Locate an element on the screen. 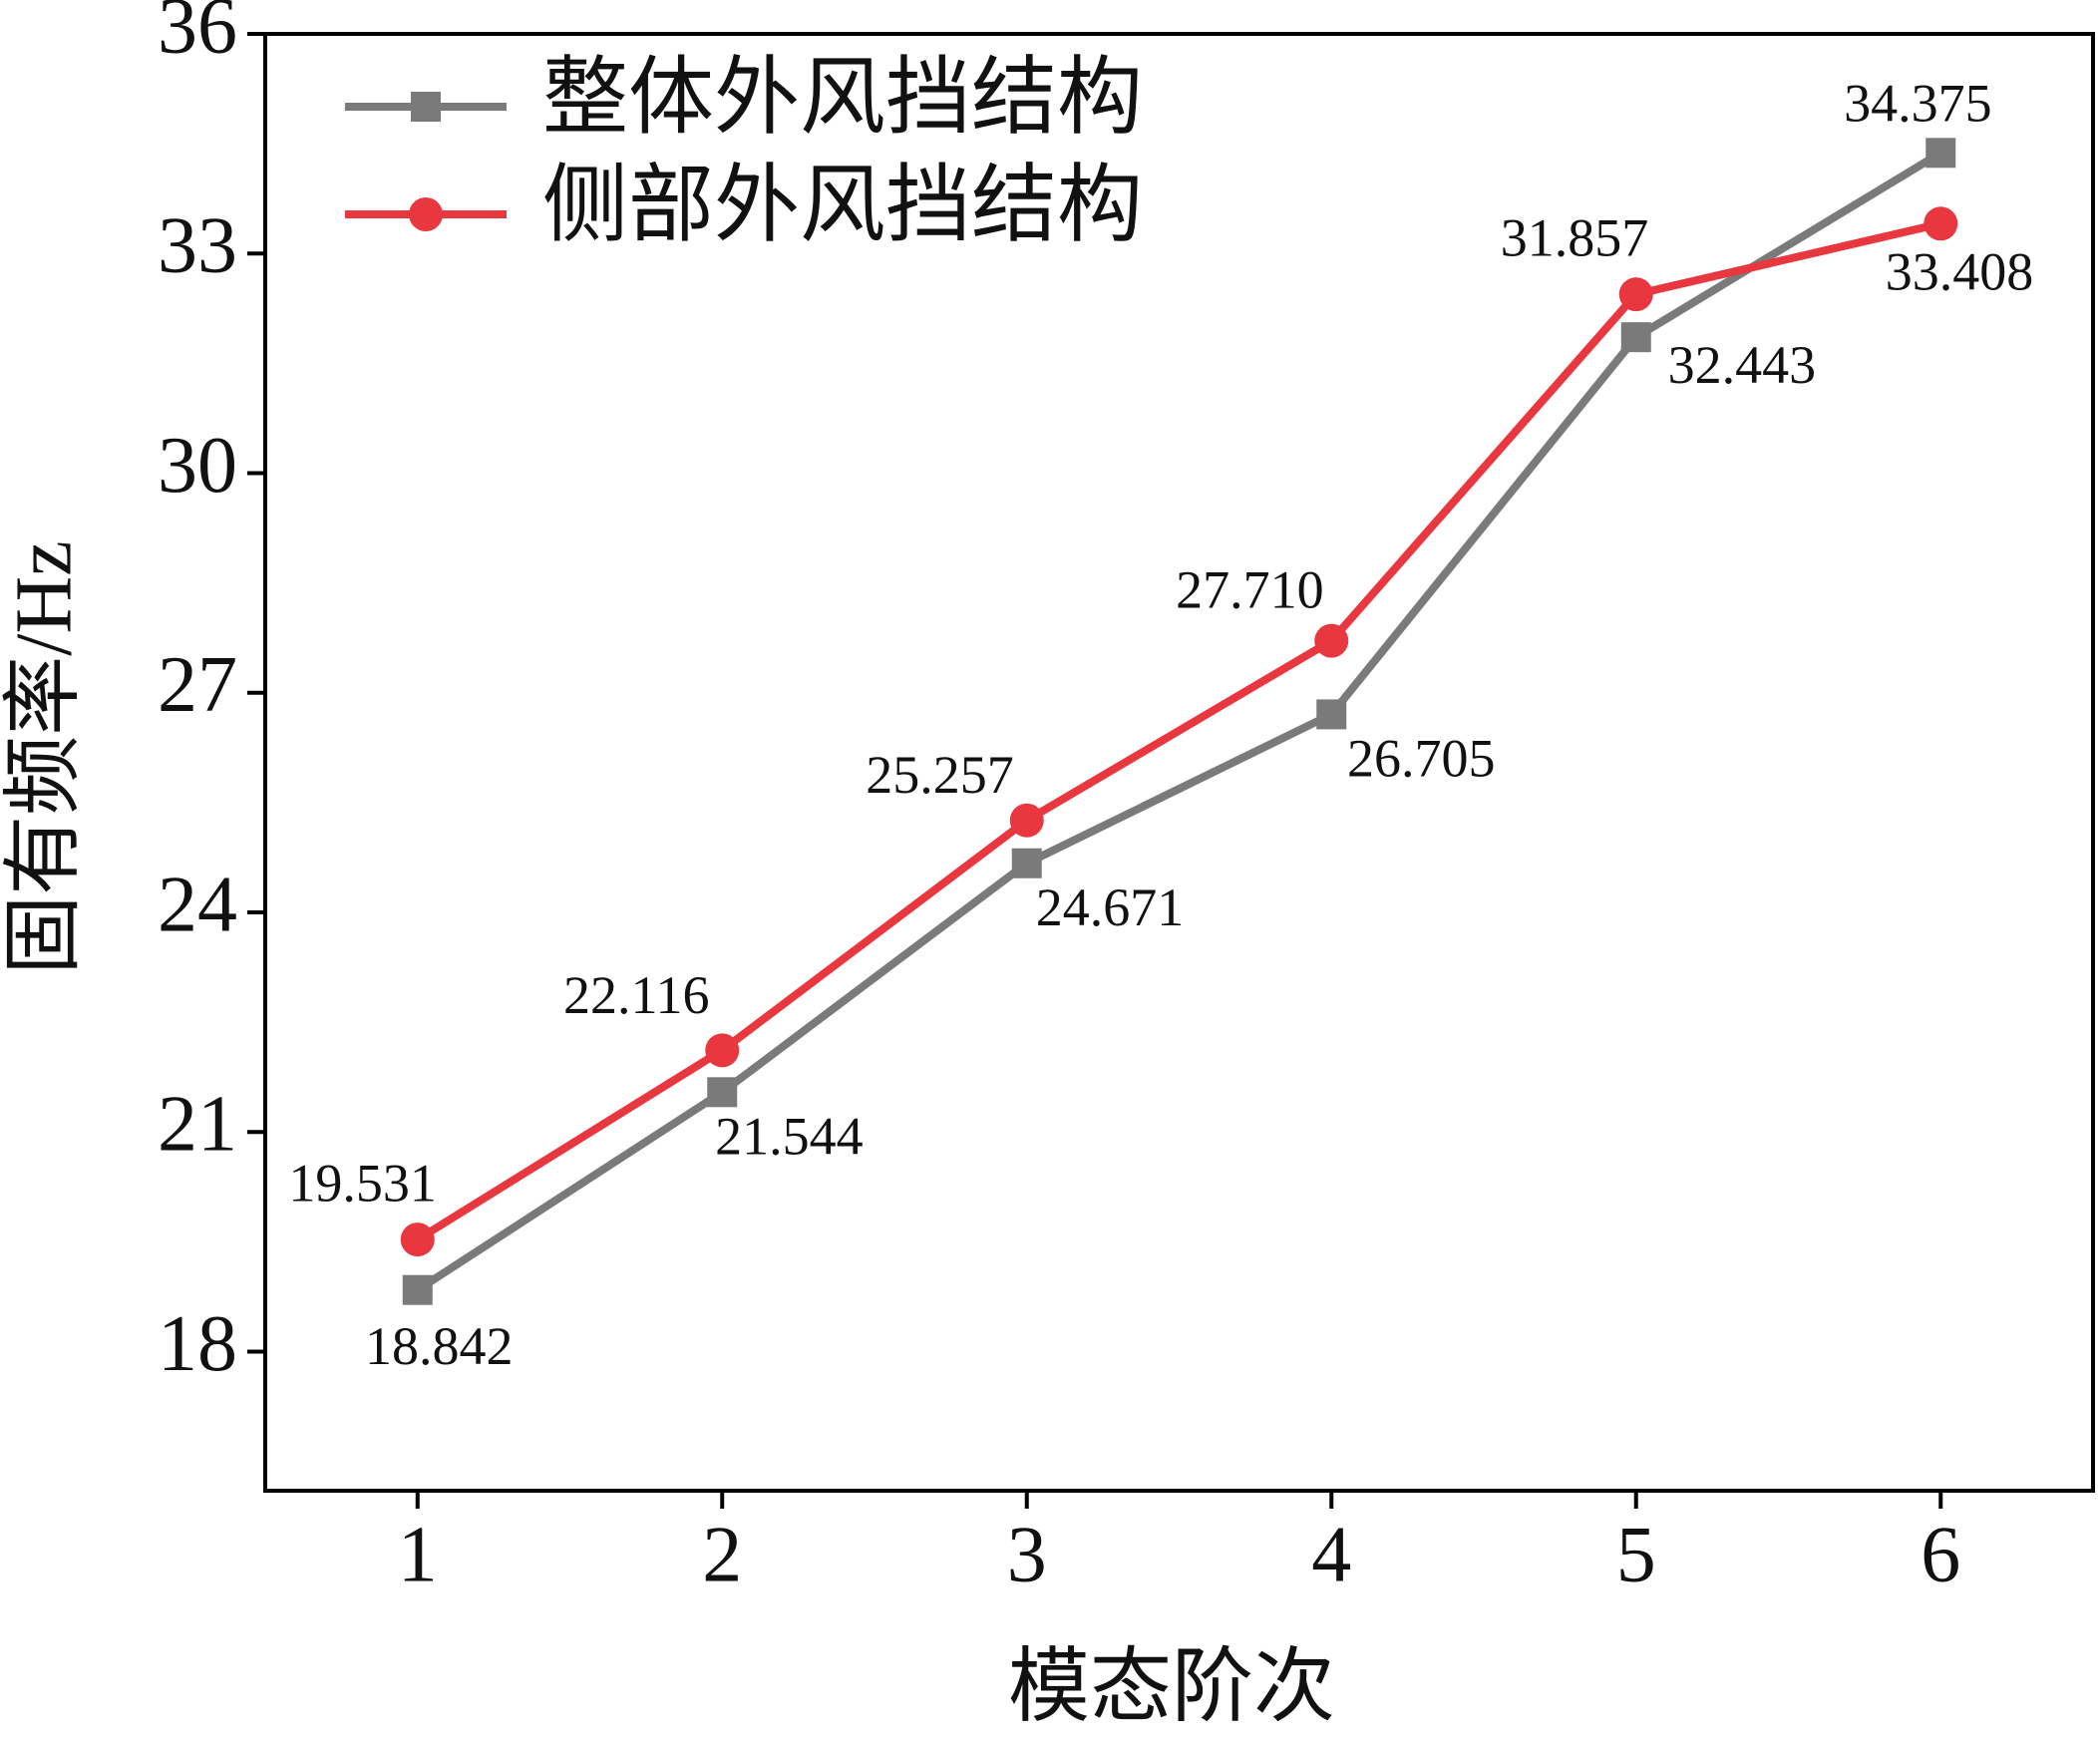  data-label: 24.671 is located at coordinates (1110, 907).